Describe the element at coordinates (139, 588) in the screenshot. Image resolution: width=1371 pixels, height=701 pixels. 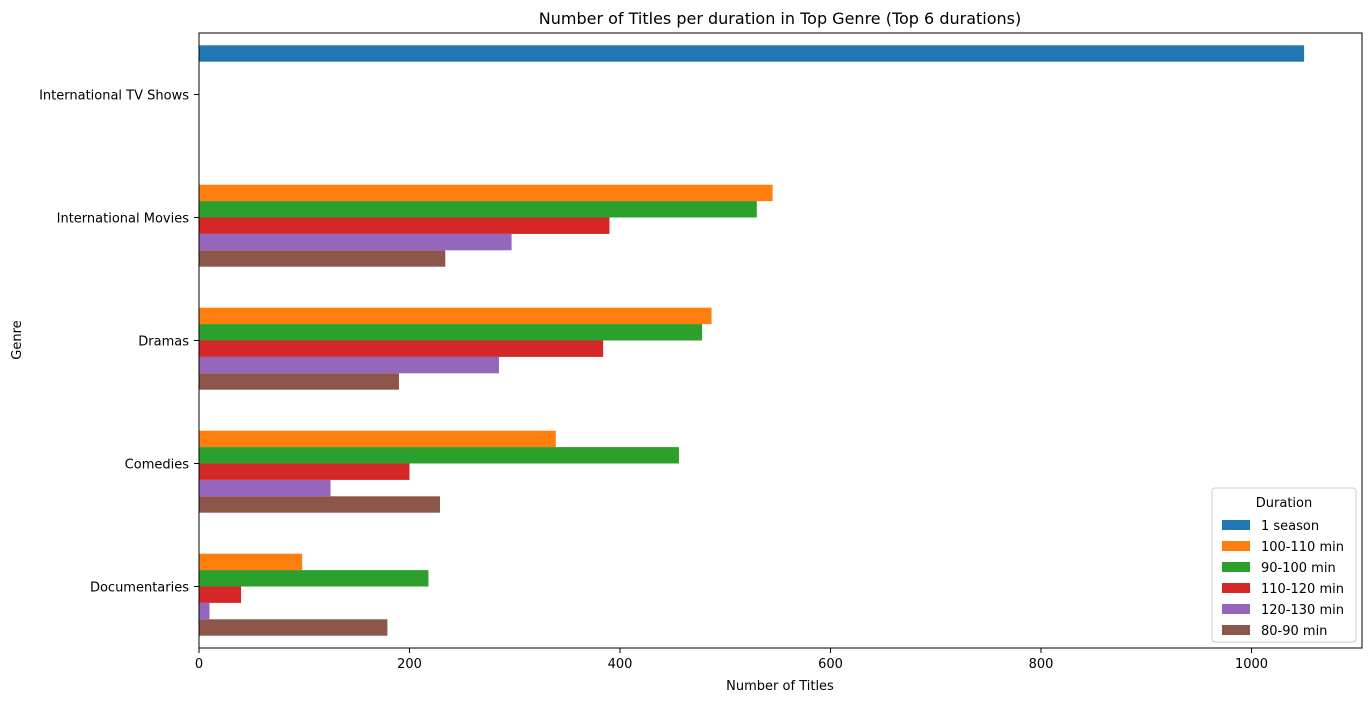
I see `y-tick-label: Documentaries` at that location.